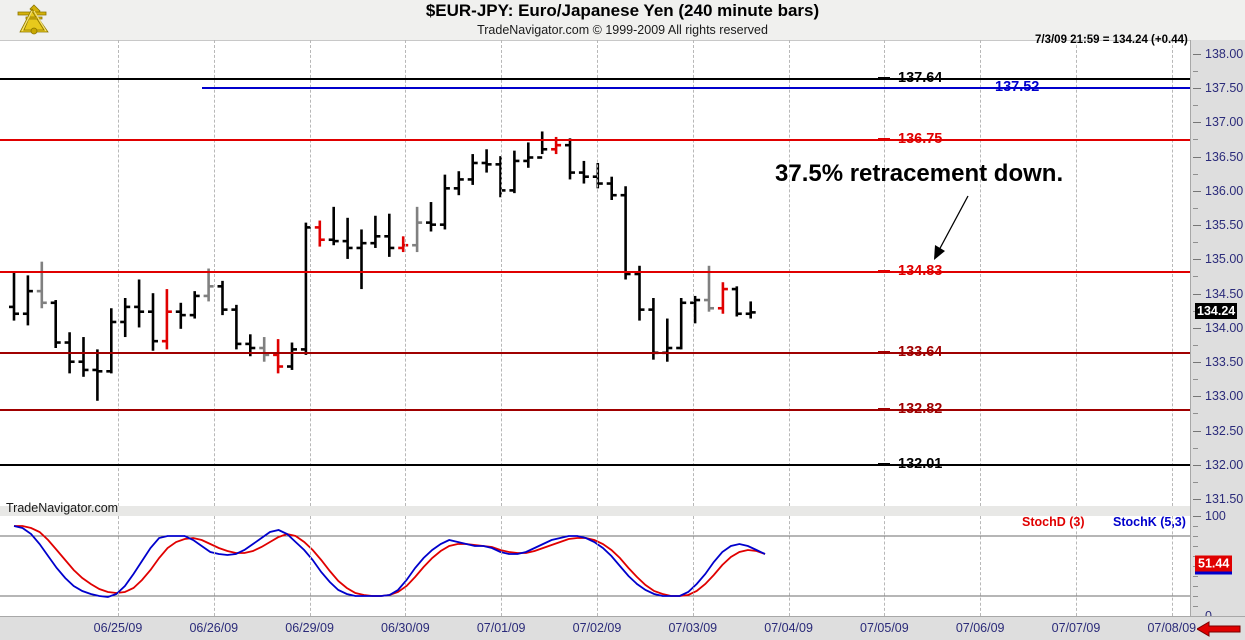 The height and width of the screenshot is (640, 1245). What do you see at coordinates (1219, 629) in the screenshot?
I see `scroll-right-arrow-icon` at bounding box center [1219, 629].